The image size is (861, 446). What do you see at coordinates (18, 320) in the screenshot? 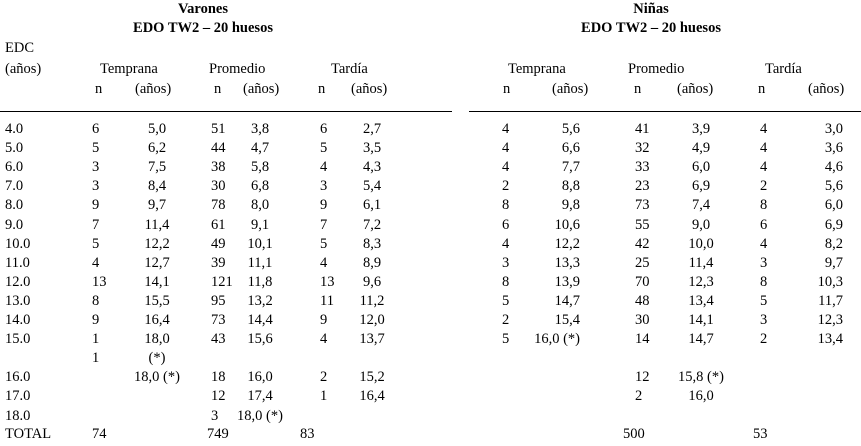
I see `left-cell-edc: 14.0` at bounding box center [18, 320].